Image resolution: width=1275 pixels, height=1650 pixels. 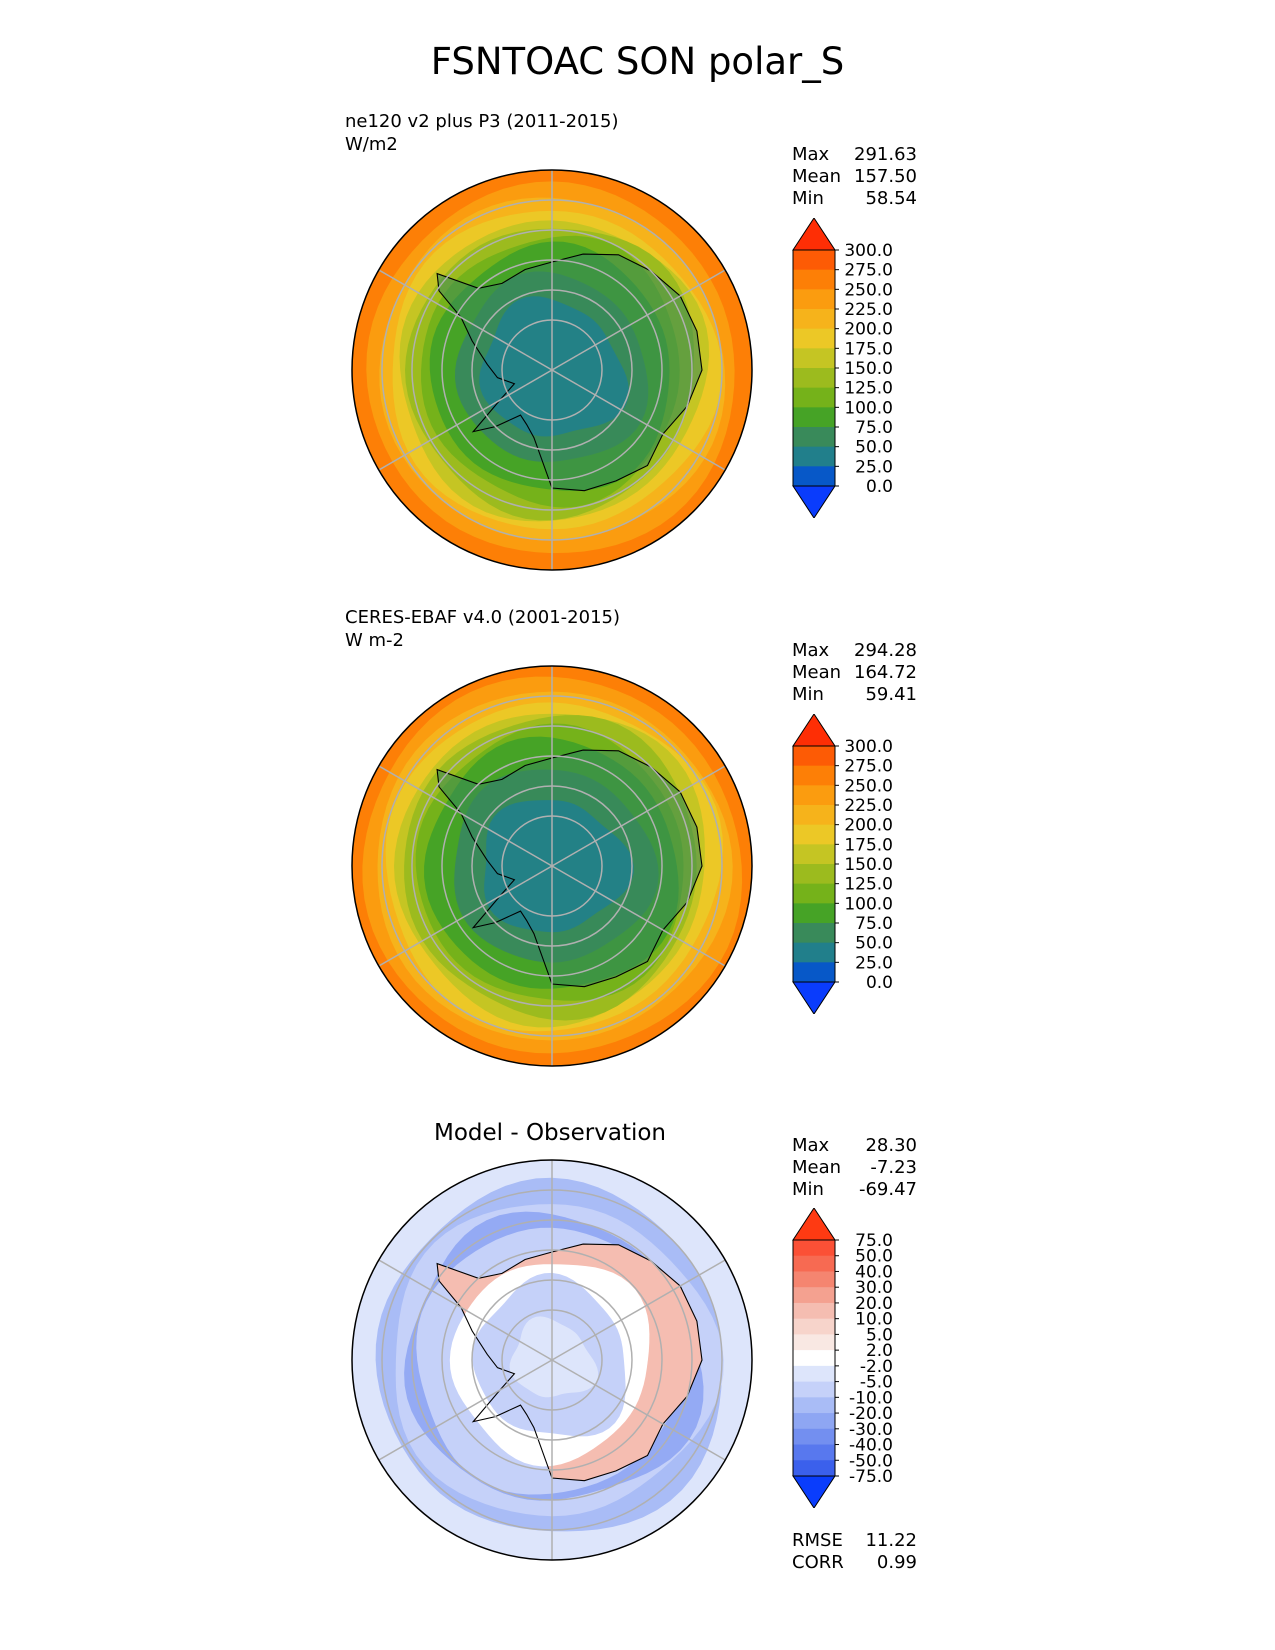 What do you see at coordinates (483, 617) in the screenshot?
I see `panel-2-case: CERES-EBAF v4.0 (2001-2015)` at bounding box center [483, 617].